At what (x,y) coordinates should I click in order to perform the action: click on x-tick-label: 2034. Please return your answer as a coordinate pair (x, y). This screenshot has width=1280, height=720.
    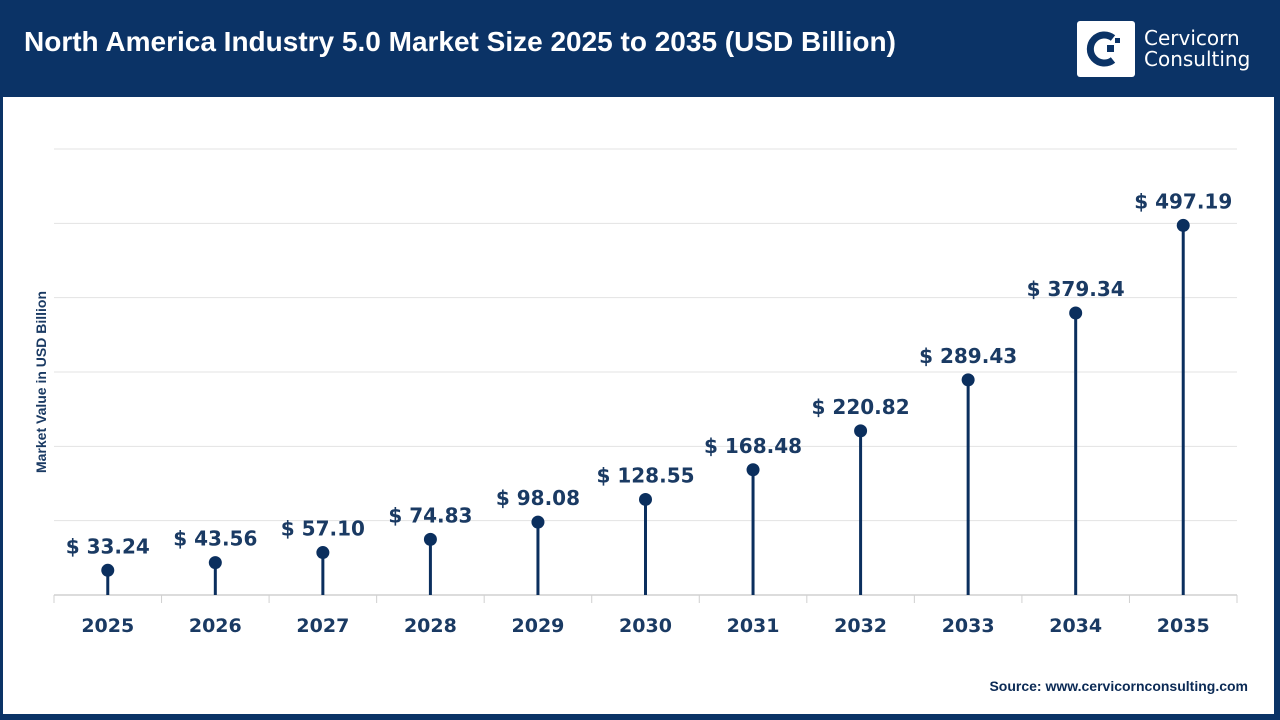
    Looking at the image, I should click on (1075, 626).